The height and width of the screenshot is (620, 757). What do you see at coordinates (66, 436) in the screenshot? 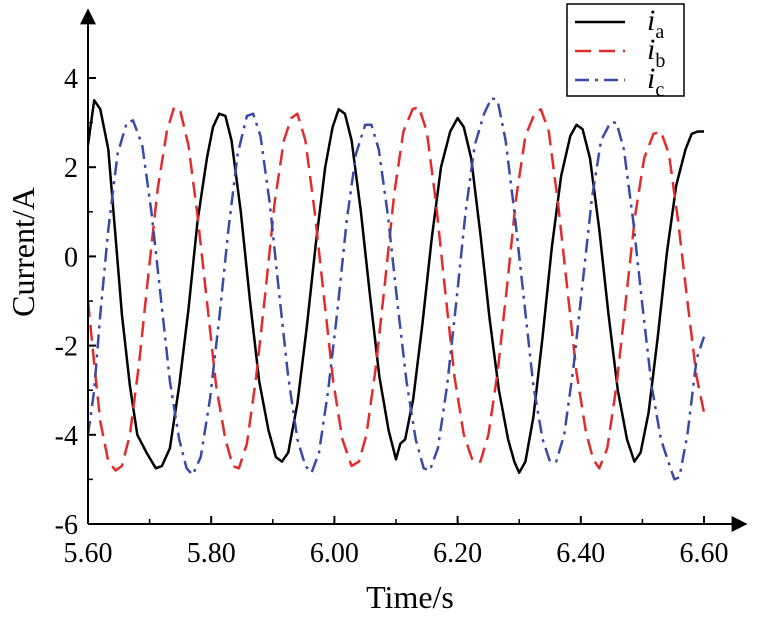
I see `y-tick-label: -4` at bounding box center [66, 436].